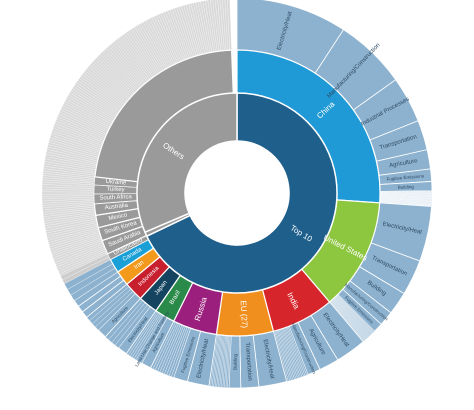 The width and height of the screenshot is (474, 410). What do you see at coordinates (235, 361) in the screenshot?
I see `outer-label-eu-27-building: Building` at bounding box center [235, 361].